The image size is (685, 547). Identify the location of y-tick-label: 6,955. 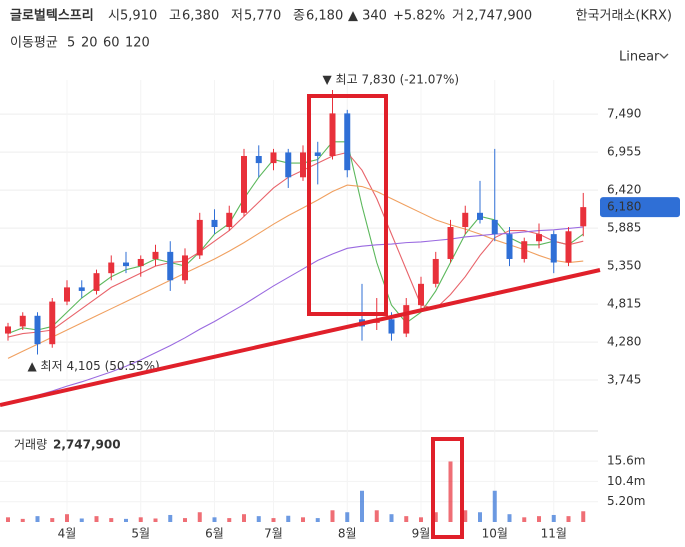
(624, 152).